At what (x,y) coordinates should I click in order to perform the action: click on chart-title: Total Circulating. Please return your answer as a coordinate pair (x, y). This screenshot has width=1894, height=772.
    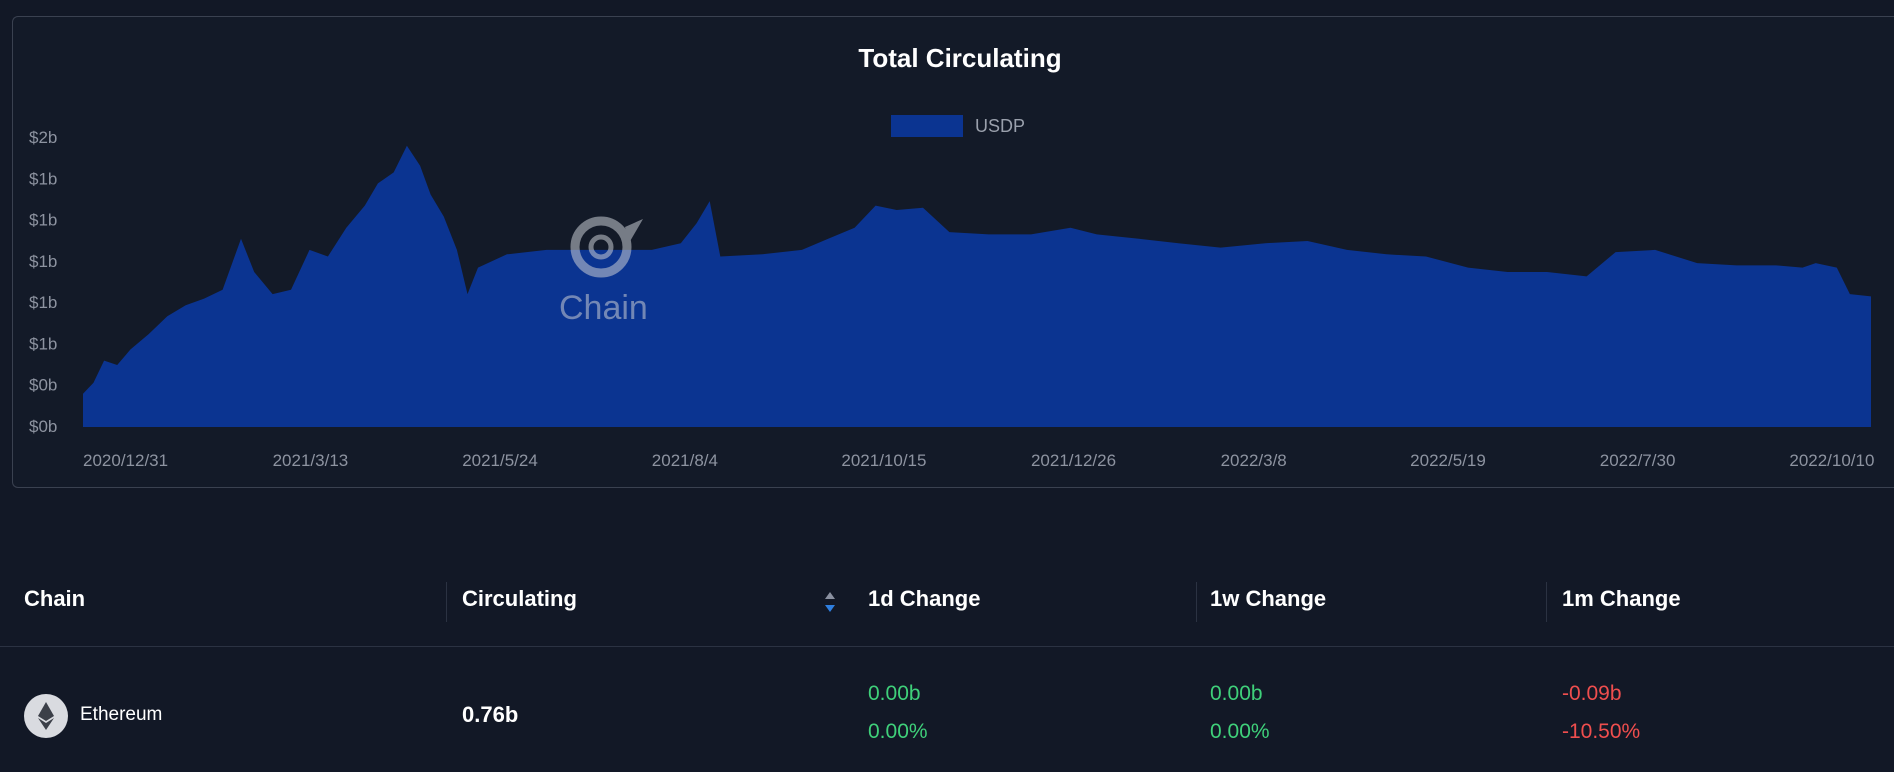
    Looking at the image, I should click on (960, 58).